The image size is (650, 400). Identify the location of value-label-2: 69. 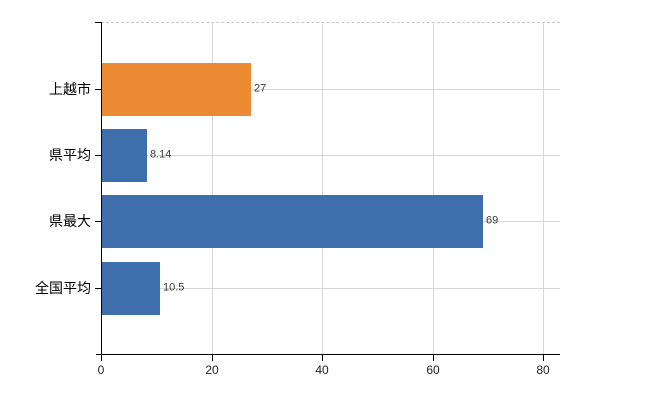
(492, 220).